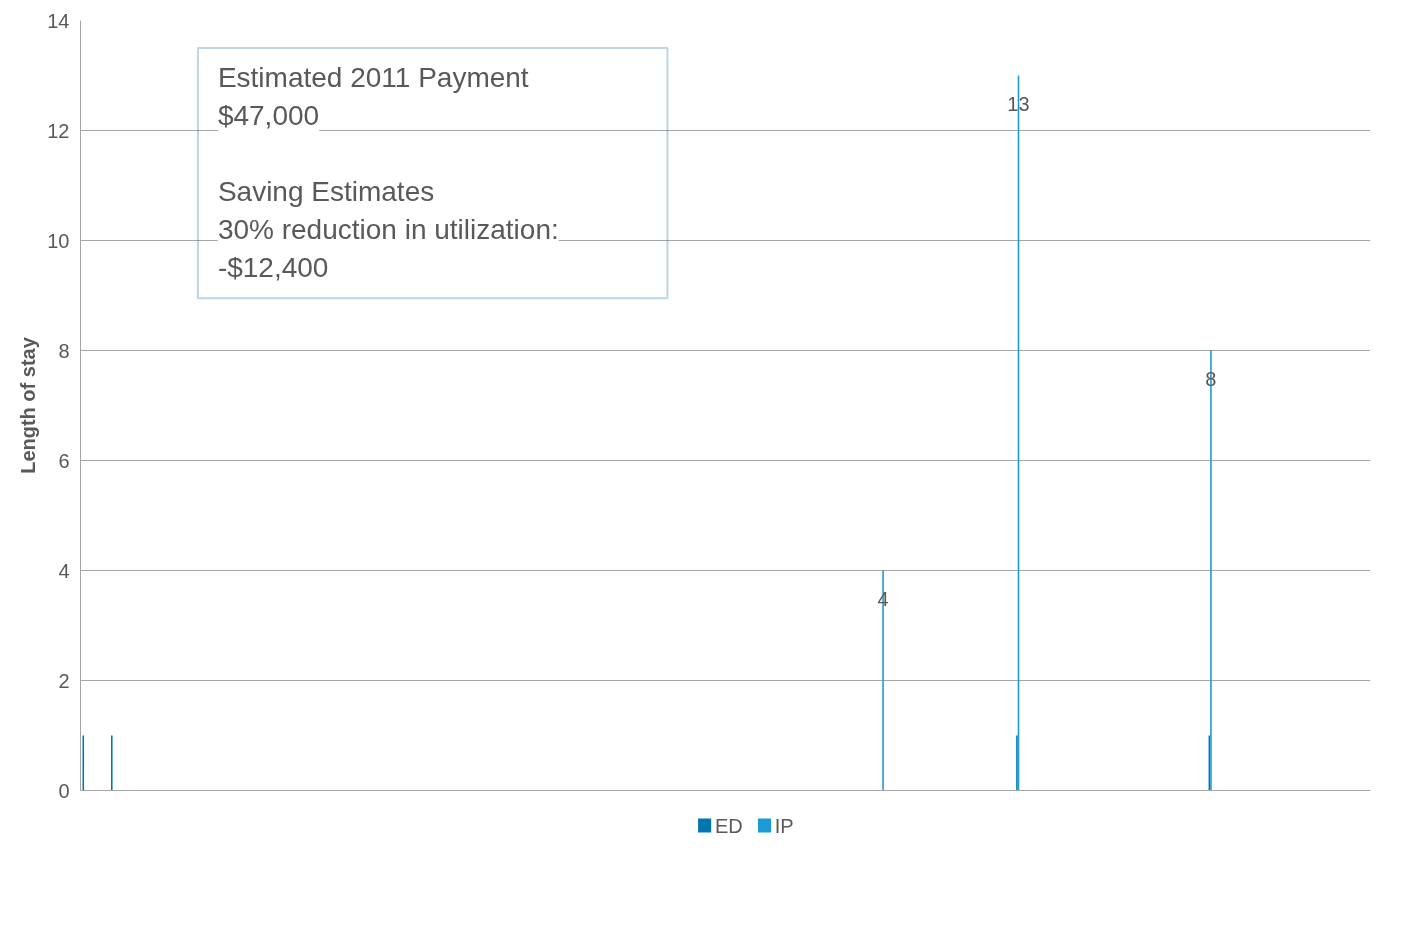 The width and height of the screenshot is (1412, 944). What do you see at coordinates (58, 20) in the screenshot?
I see `y-tick-label: 14` at bounding box center [58, 20].